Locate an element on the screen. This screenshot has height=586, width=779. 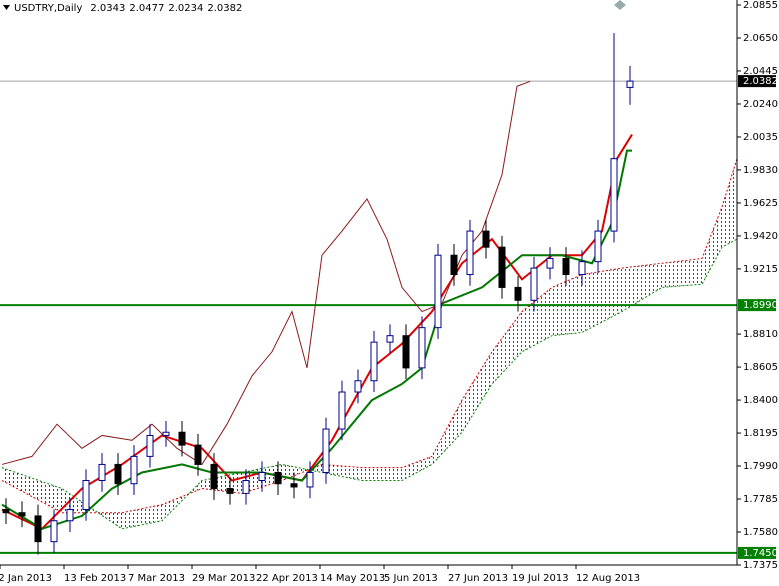
price-label: 1.7450 is located at coordinates (760, 553).